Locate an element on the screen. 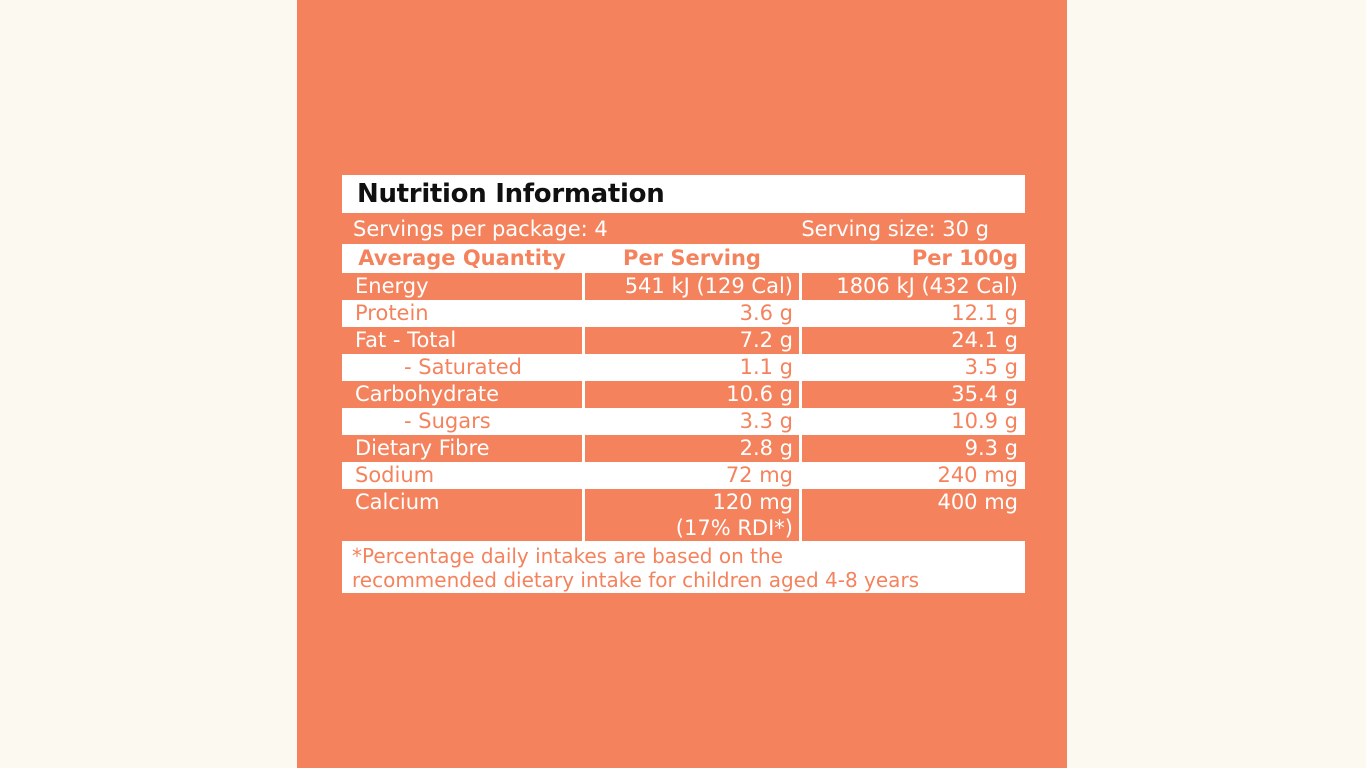 The image size is (1366, 768). nutrient-name: Dietary Fibre is located at coordinates (462, 448).